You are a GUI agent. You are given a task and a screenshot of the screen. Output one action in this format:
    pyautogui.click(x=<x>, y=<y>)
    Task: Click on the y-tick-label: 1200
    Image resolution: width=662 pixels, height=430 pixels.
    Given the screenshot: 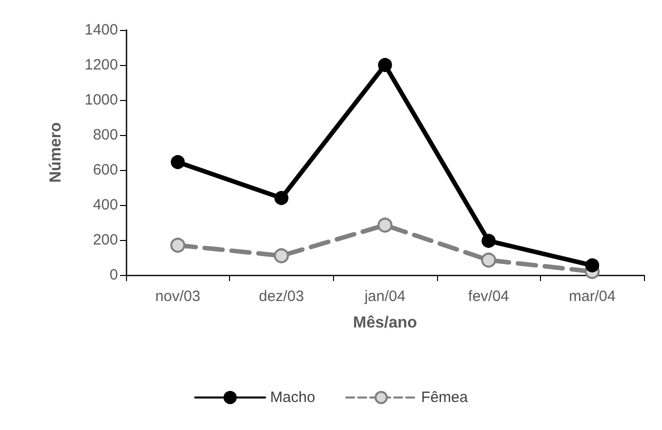 What is the action you would take?
    pyautogui.click(x=101, y=65)
    